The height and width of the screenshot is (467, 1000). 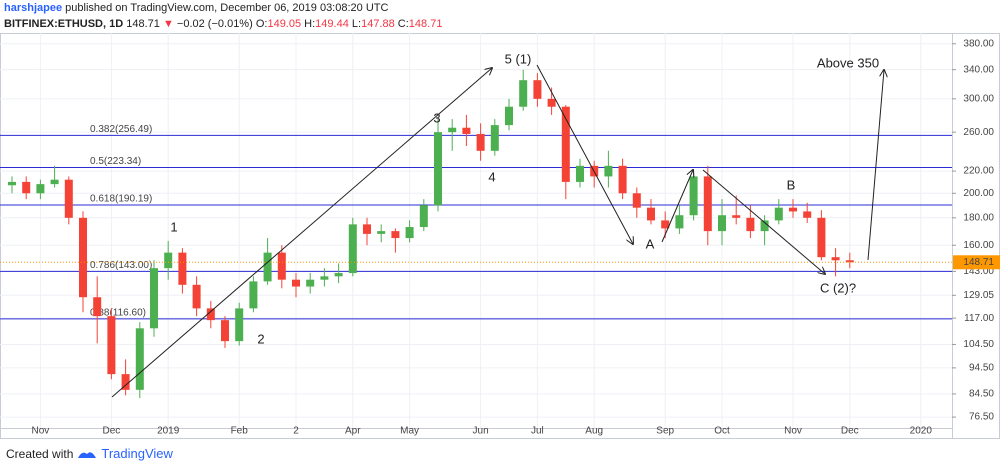 I want to click on y-tick-label: 143.00, so click(x=978, y=271).